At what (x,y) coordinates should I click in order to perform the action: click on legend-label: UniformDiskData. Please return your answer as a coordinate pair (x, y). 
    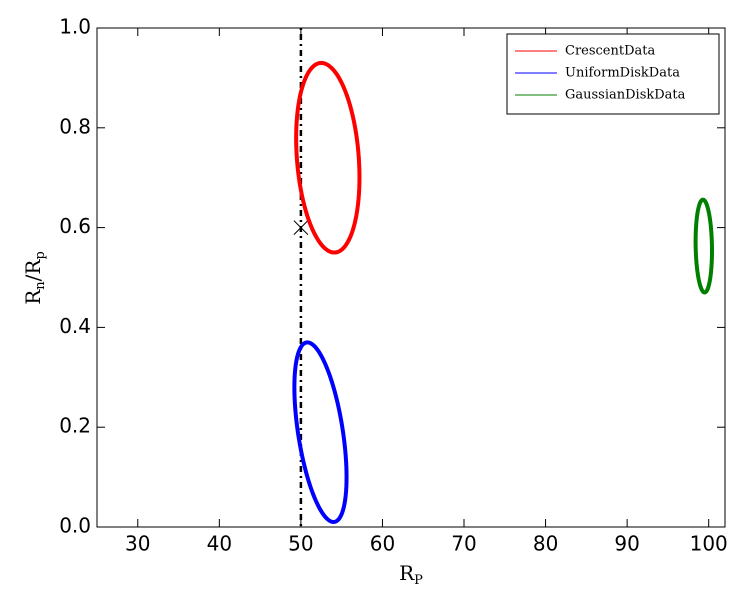
    Looking at the image, I should click on (622, 73).